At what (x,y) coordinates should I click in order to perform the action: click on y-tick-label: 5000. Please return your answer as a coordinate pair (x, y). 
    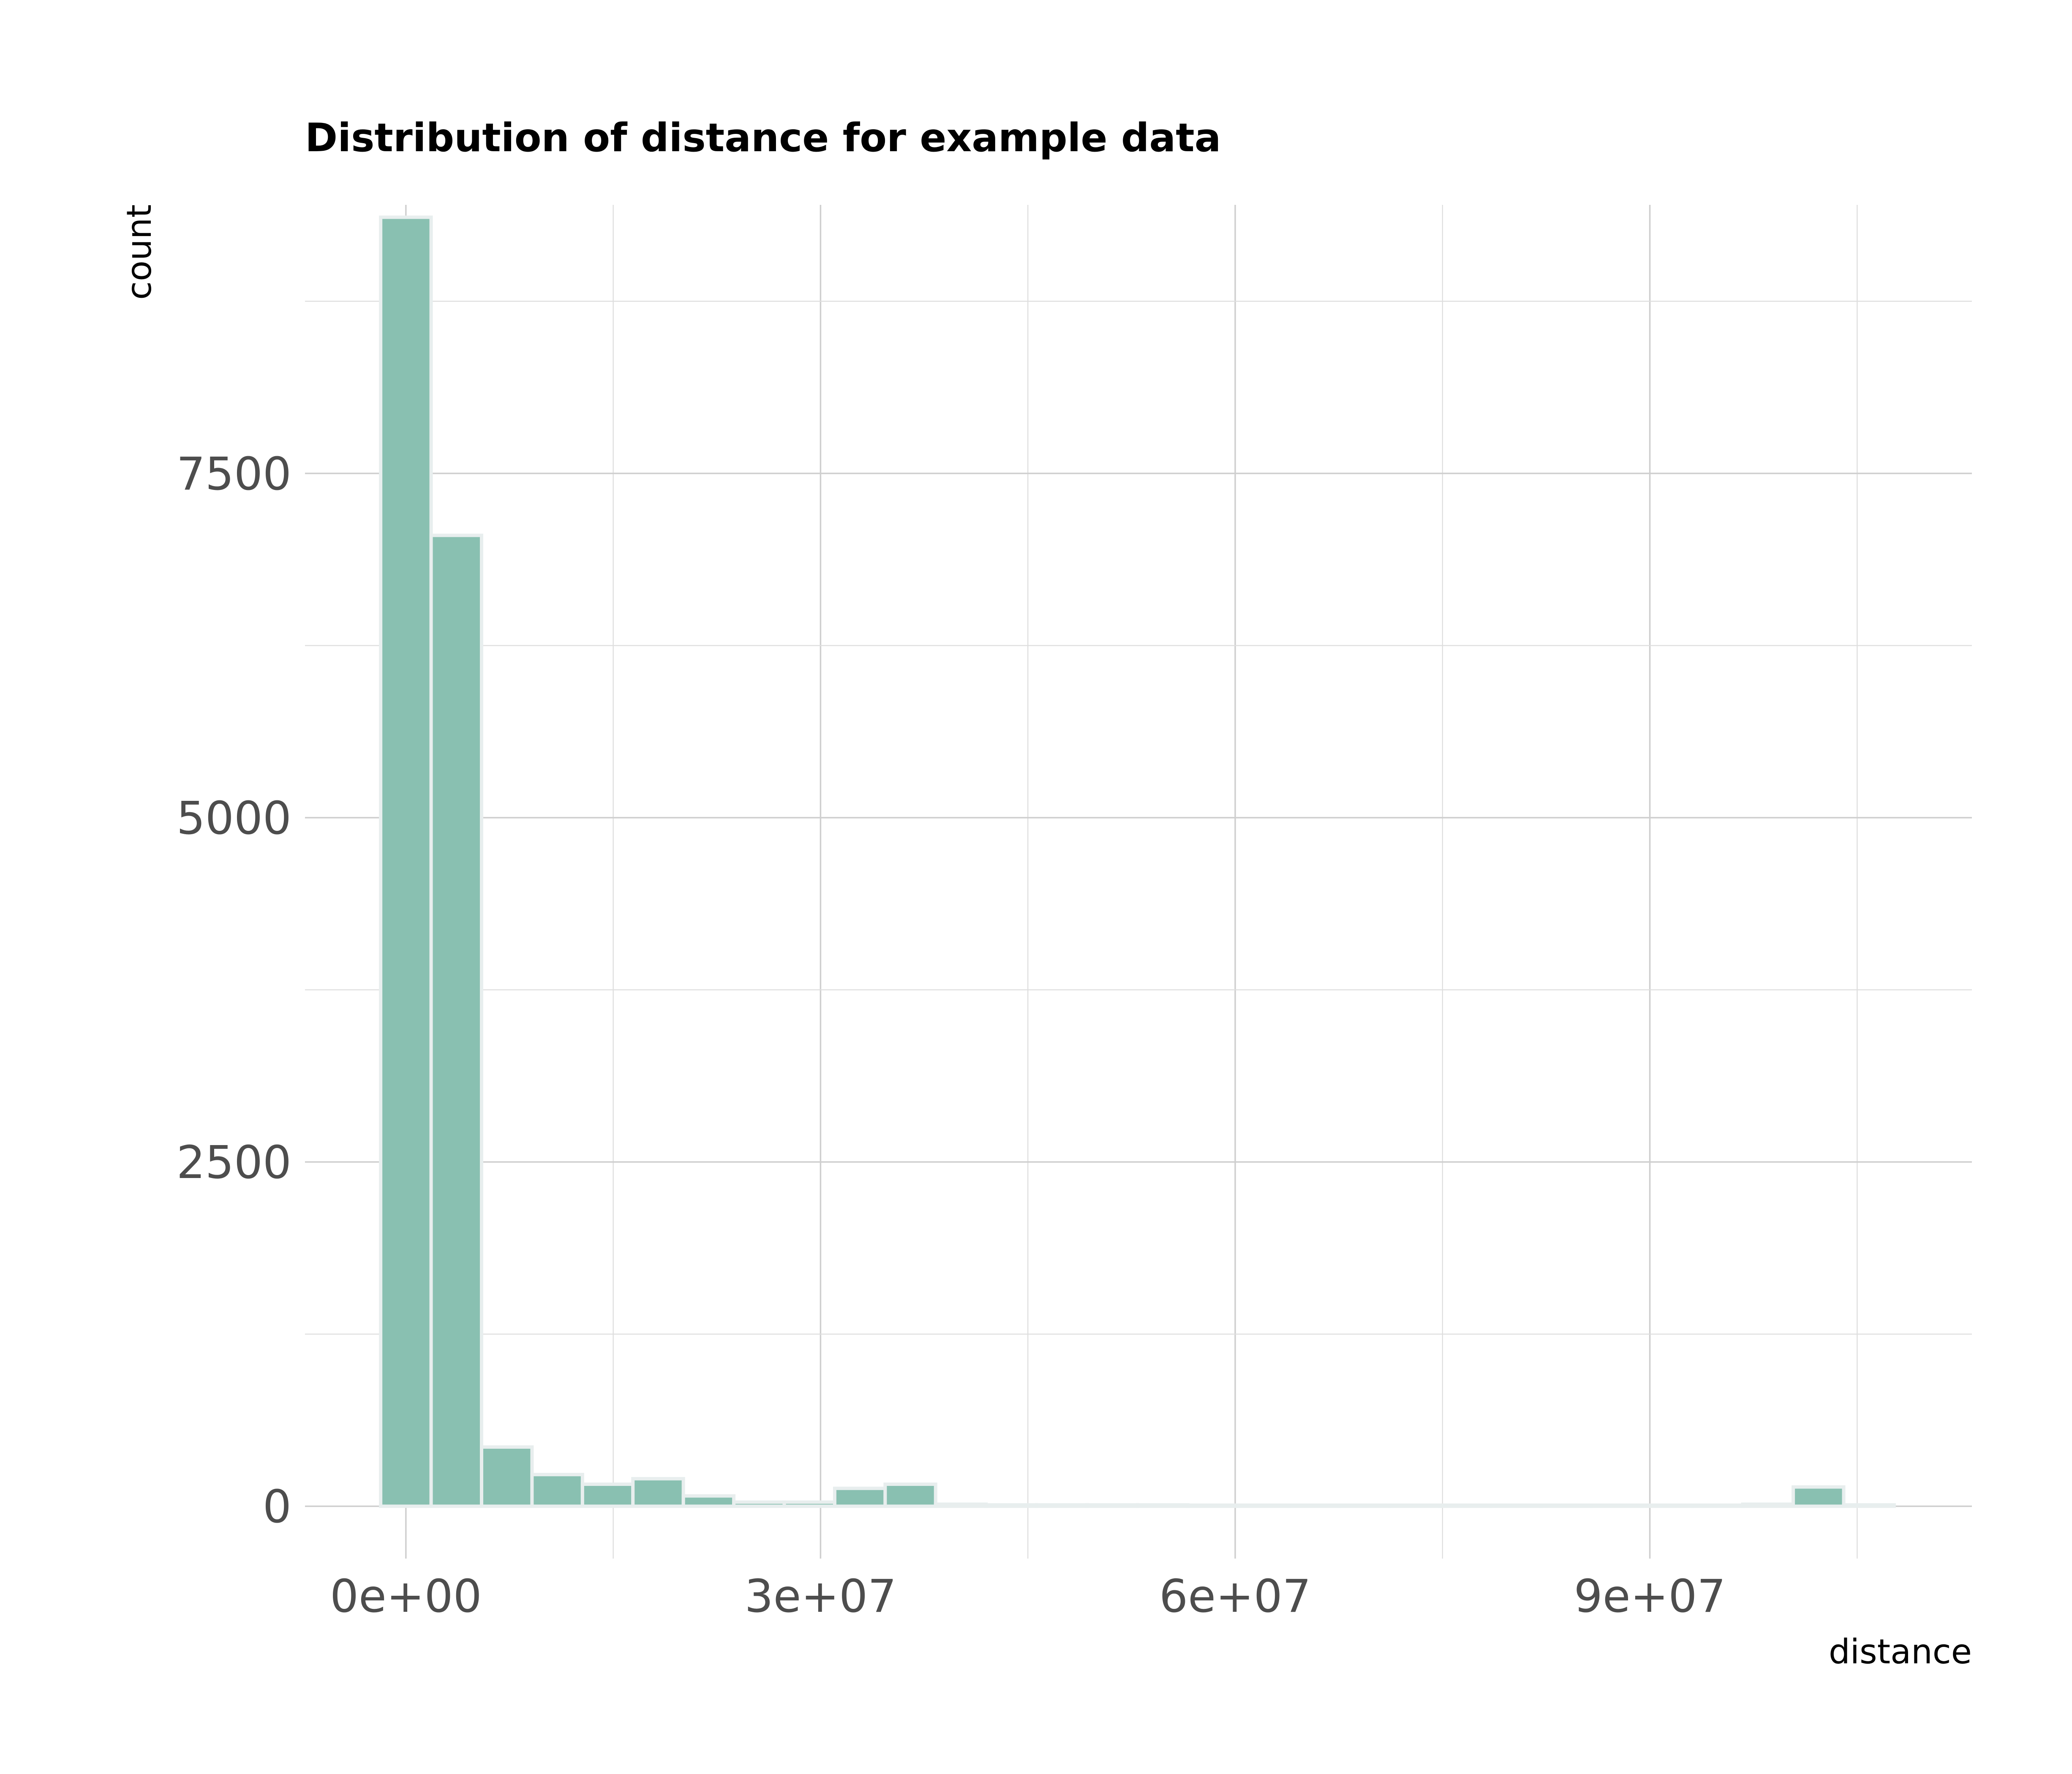
    Looking at the image, I should click on (234, 818).